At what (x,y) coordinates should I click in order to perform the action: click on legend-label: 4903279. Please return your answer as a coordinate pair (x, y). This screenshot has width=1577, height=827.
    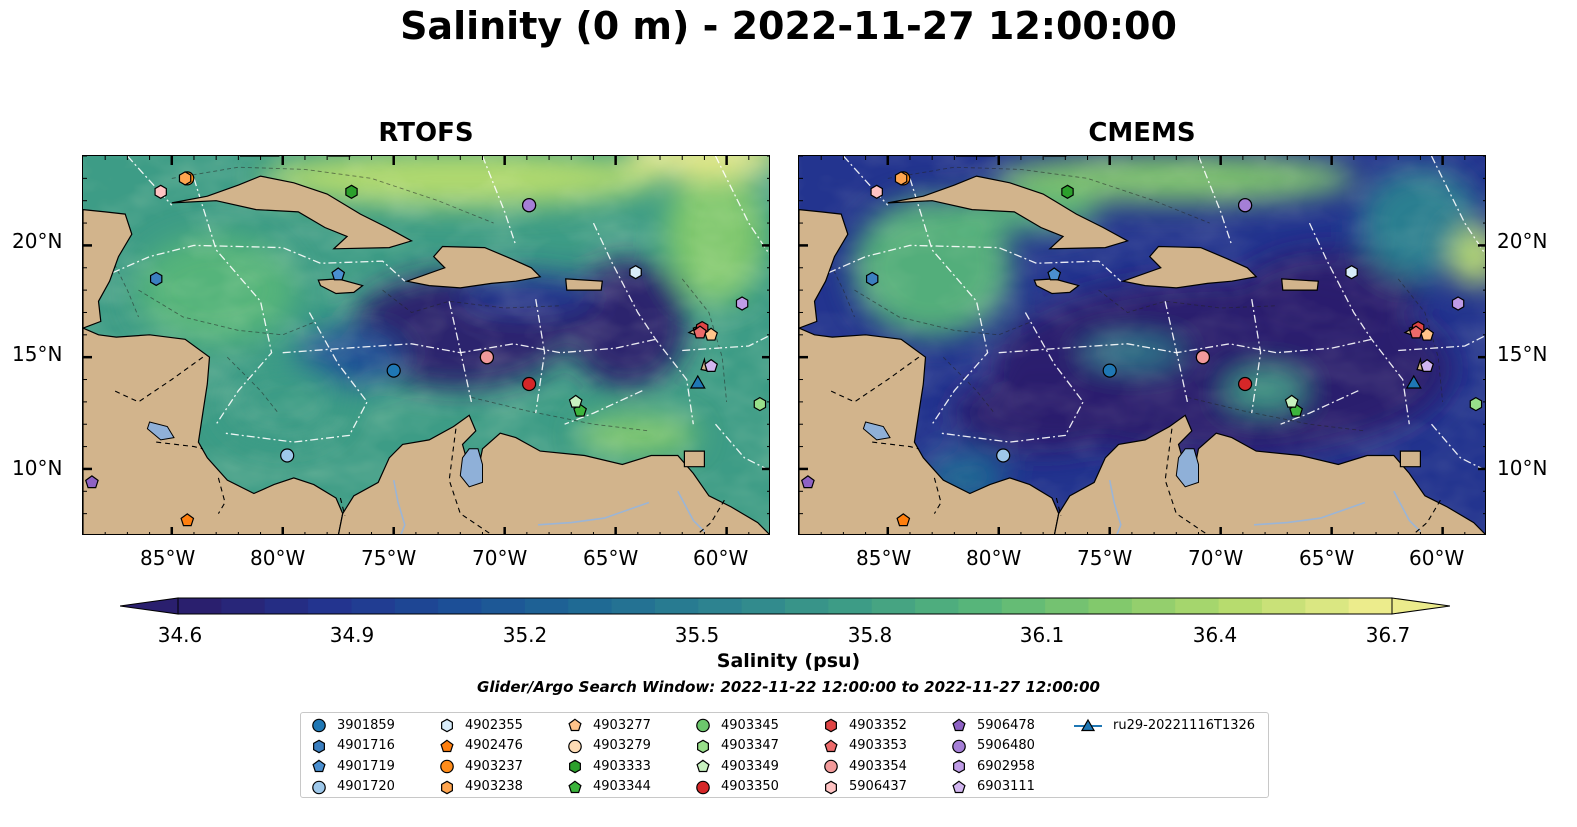
    Looking at the image, I should click on (622, 745).